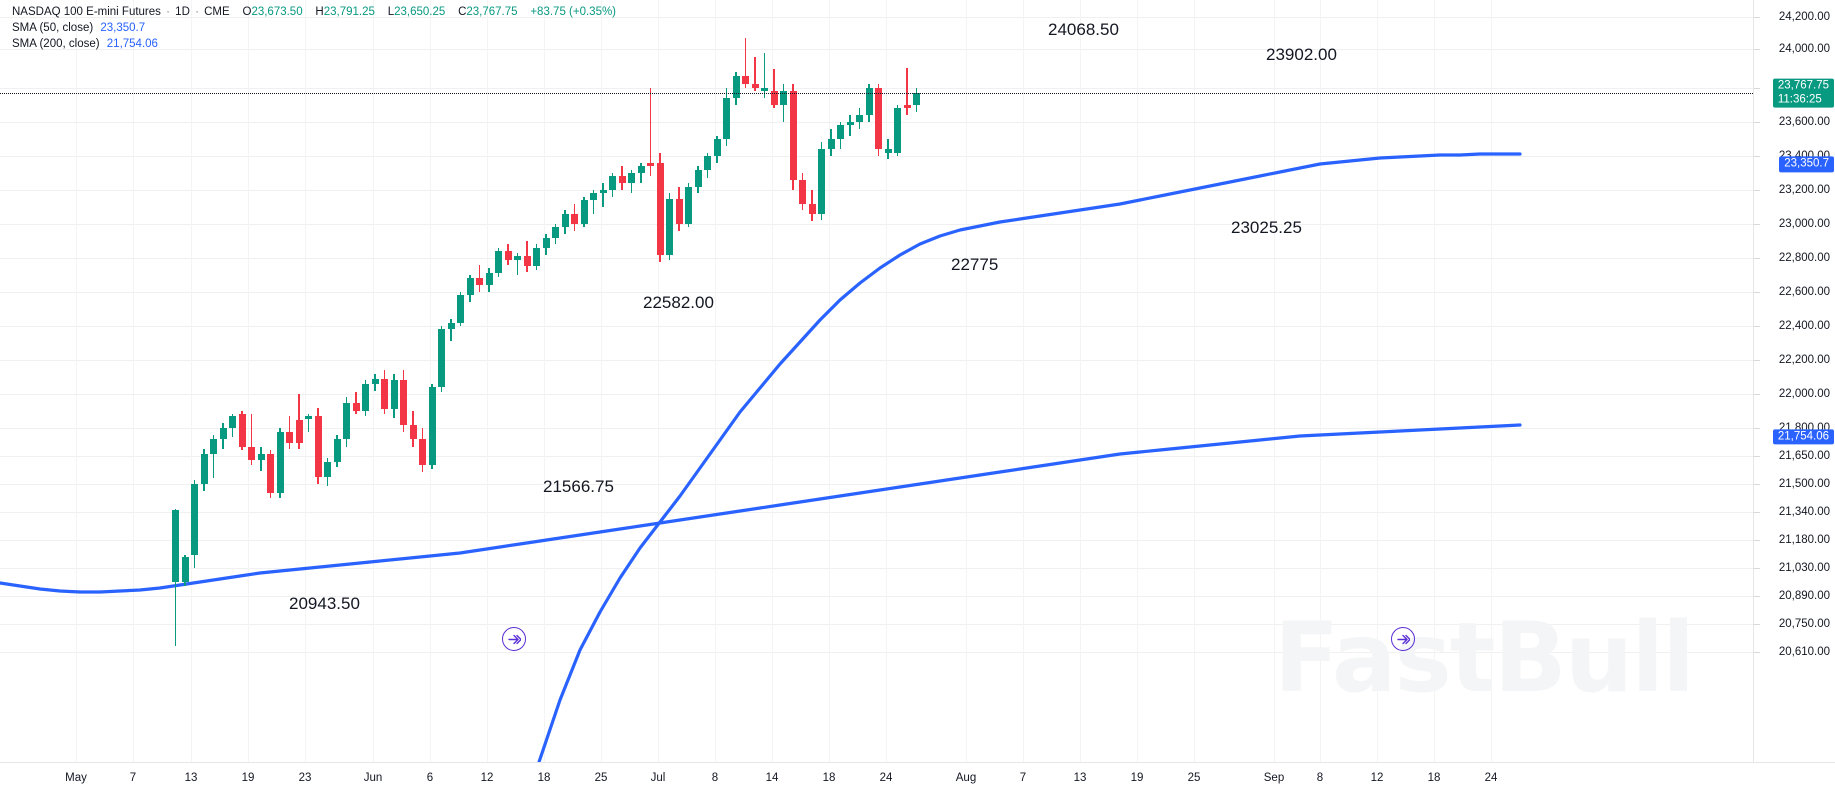 This screenshot has height=795, width=1835. What do you see at coordinates (975, 264) in the screenshot?
I see `annotation-22775: 22775` at bounding box center [975, 264].